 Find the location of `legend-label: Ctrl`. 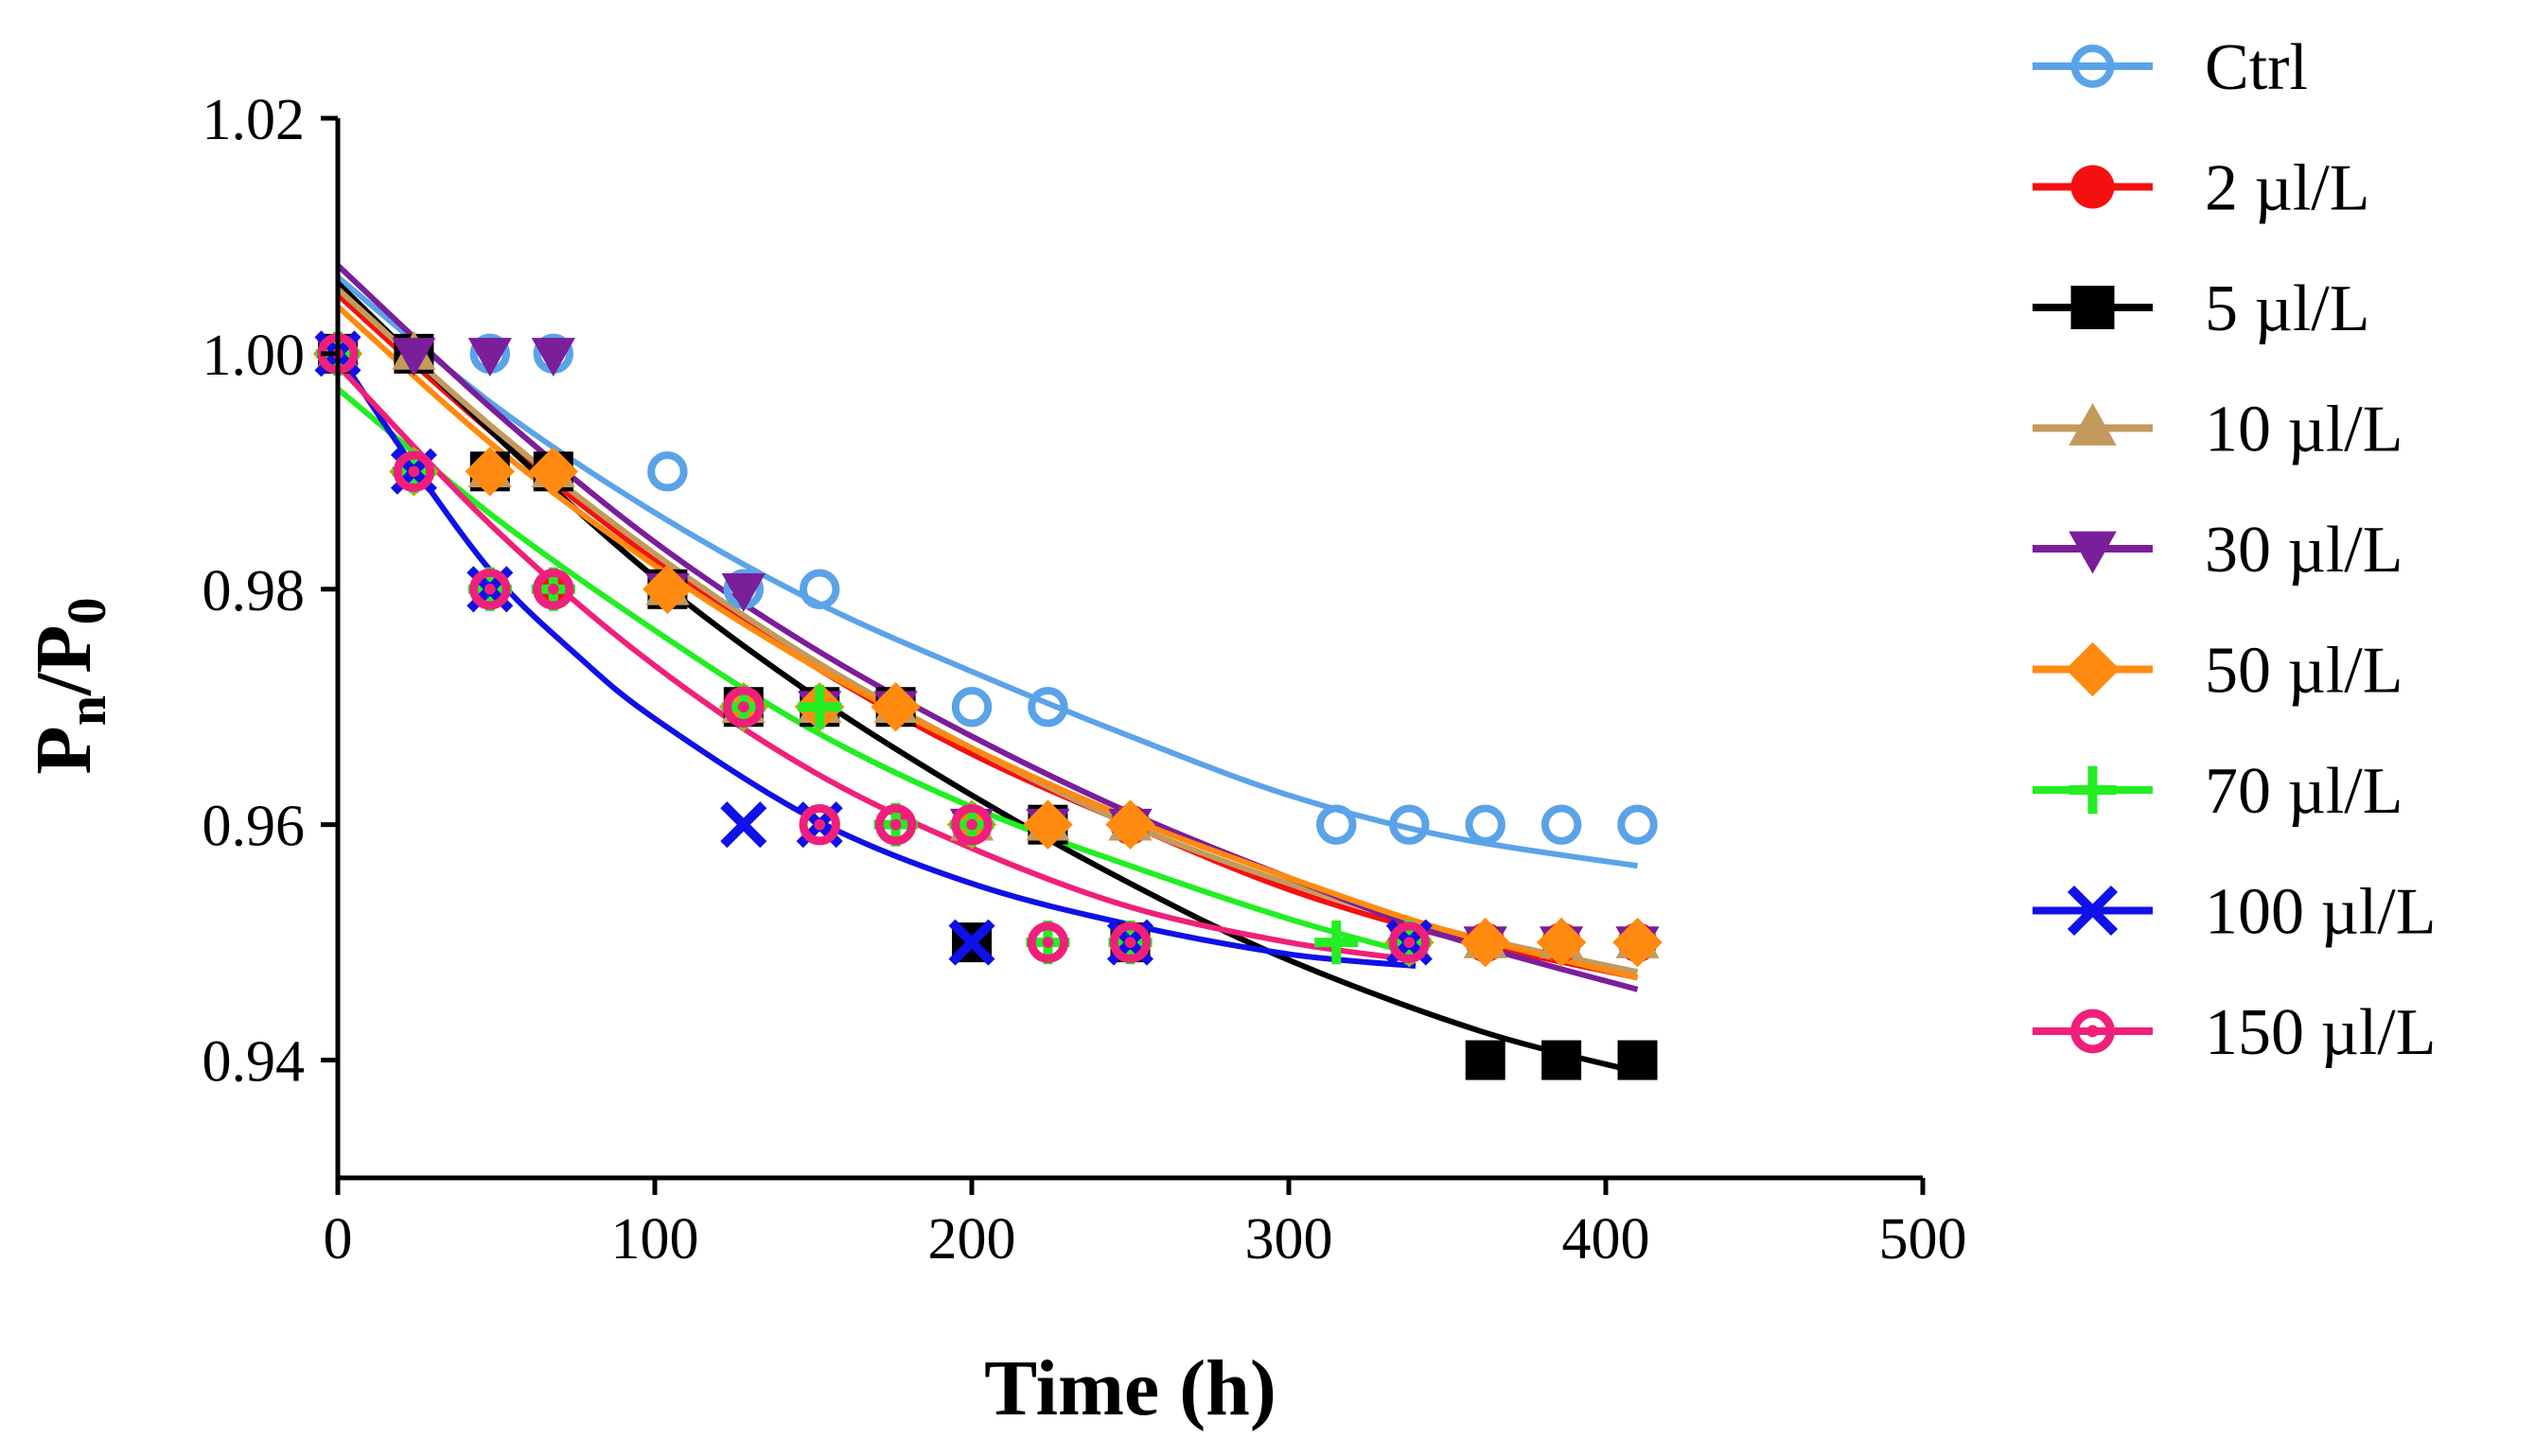

legend-label: Ctrl is located at coordinates (2256, 67).